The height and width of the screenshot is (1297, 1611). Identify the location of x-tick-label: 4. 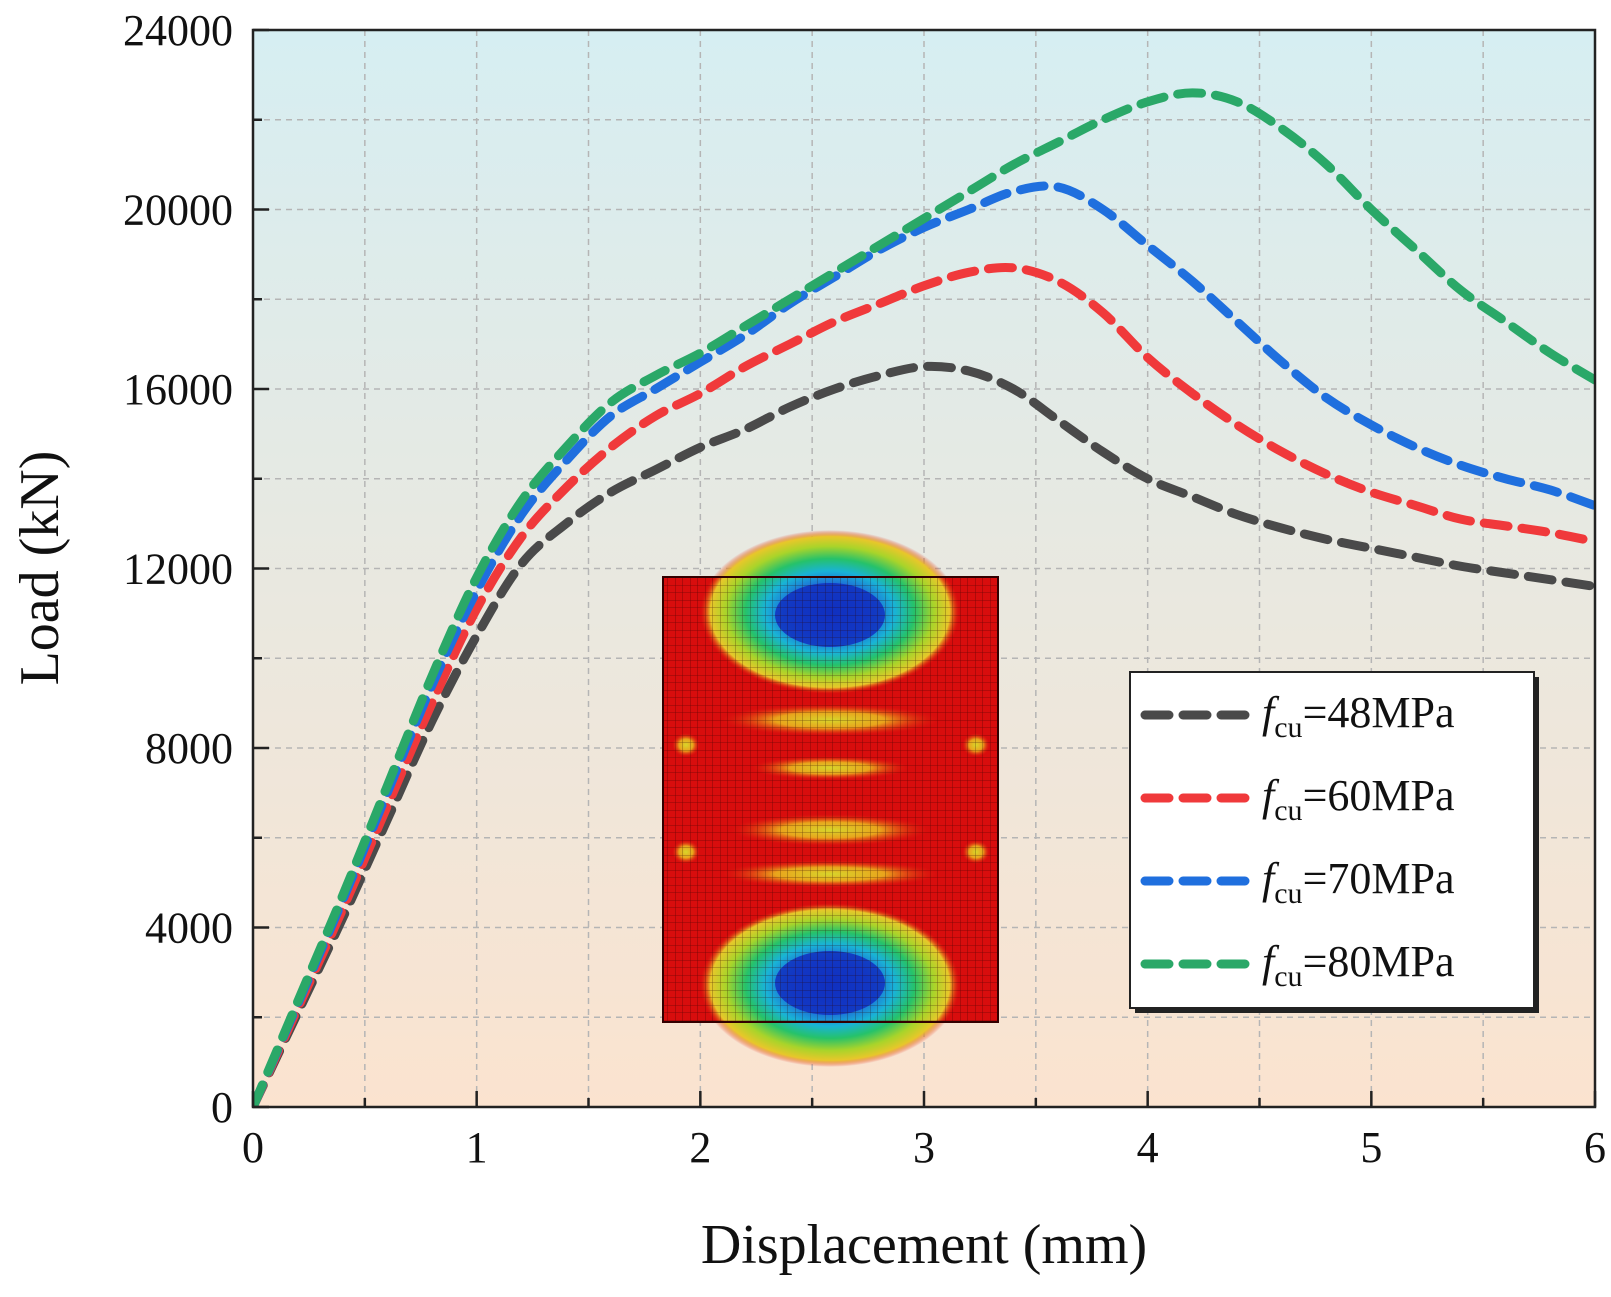
(1148, 1147).